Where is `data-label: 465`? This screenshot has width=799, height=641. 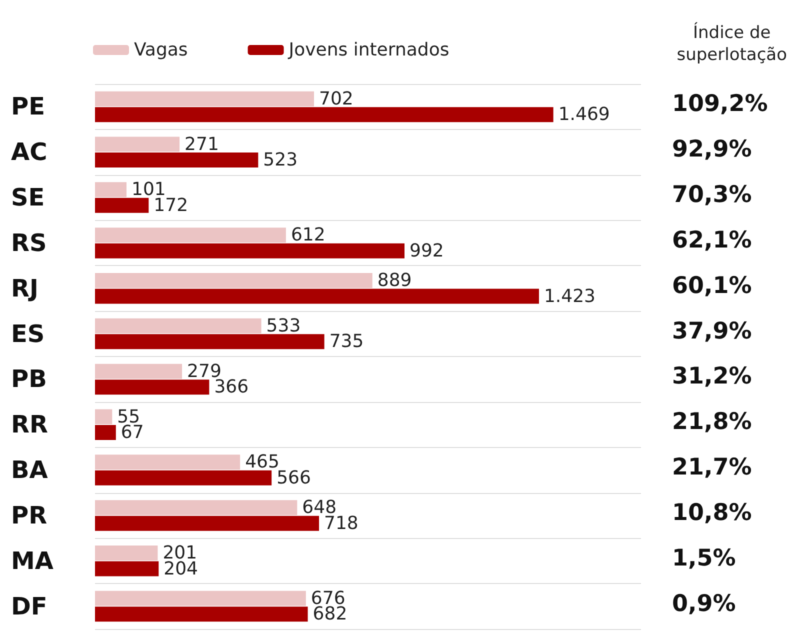
data-label: 465 is located at coordinates (262, 462).